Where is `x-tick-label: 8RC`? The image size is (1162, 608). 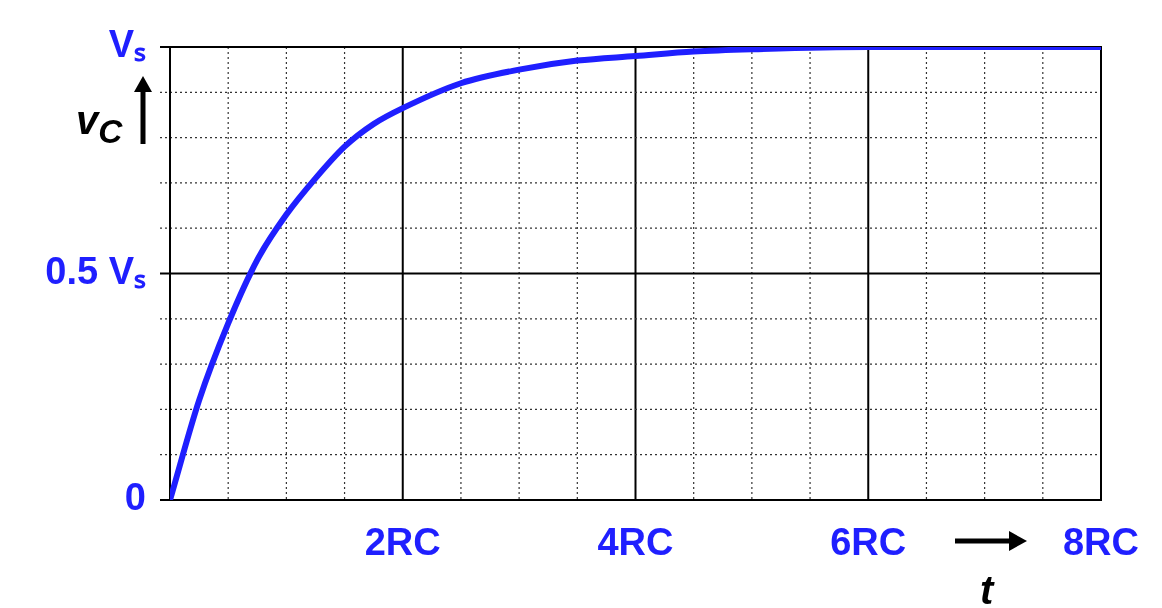 x-tick-label: 8RC is located at coordinates (1101, 542).